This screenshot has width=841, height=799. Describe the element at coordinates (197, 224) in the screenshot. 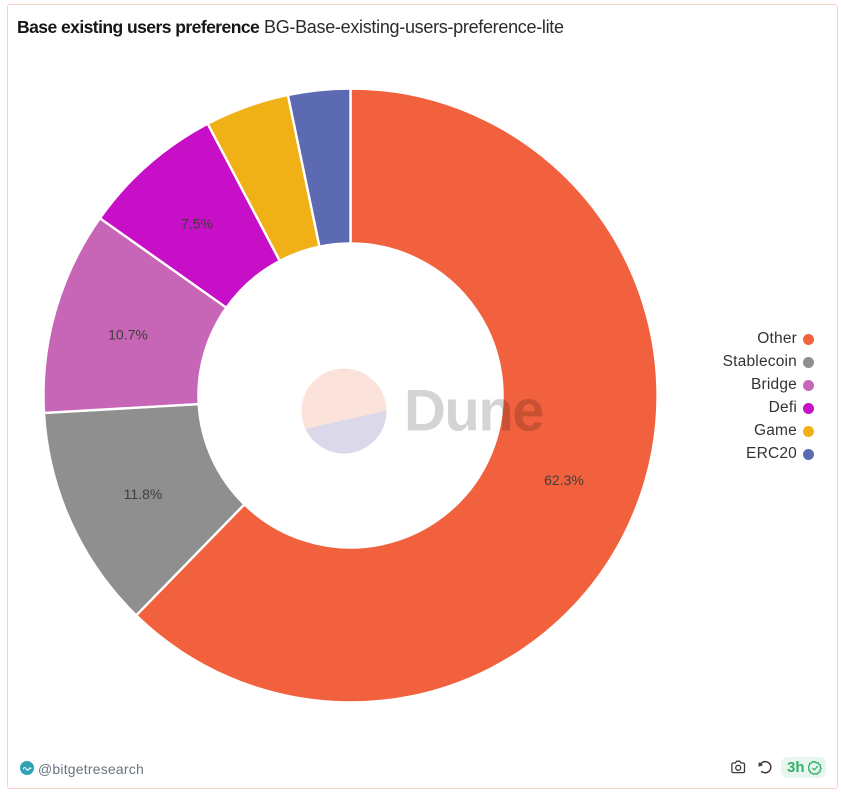

I see `svg-text: 7.5%` at that location.